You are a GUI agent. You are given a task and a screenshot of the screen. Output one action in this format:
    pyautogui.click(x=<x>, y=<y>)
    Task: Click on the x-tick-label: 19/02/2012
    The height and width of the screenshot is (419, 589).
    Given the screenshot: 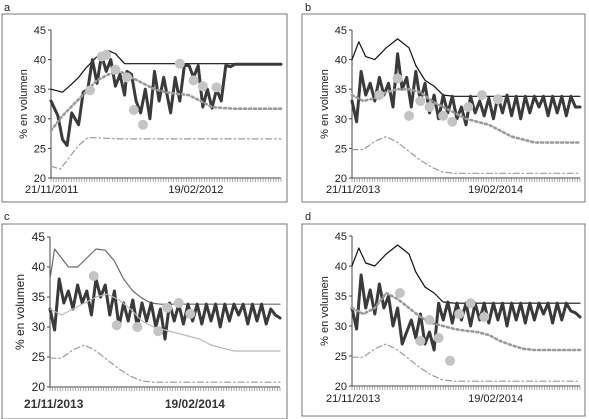 What is the action you would take?
    pyautogui.click(x=195, y=190)
    